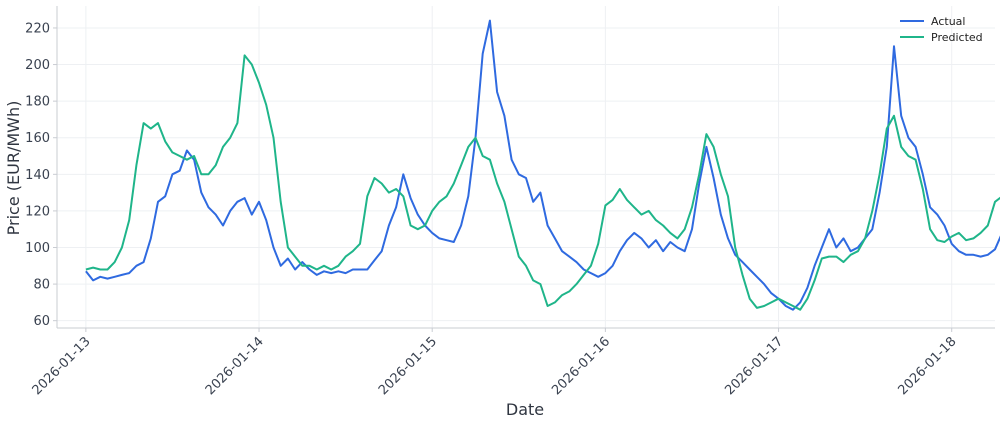 Image resolution: width=1000 pixels, height=424 pixels. Describe the element at coordinates (927, 366) in the screenshot. I see `x-tick-label: 2026-01-18` at that location.